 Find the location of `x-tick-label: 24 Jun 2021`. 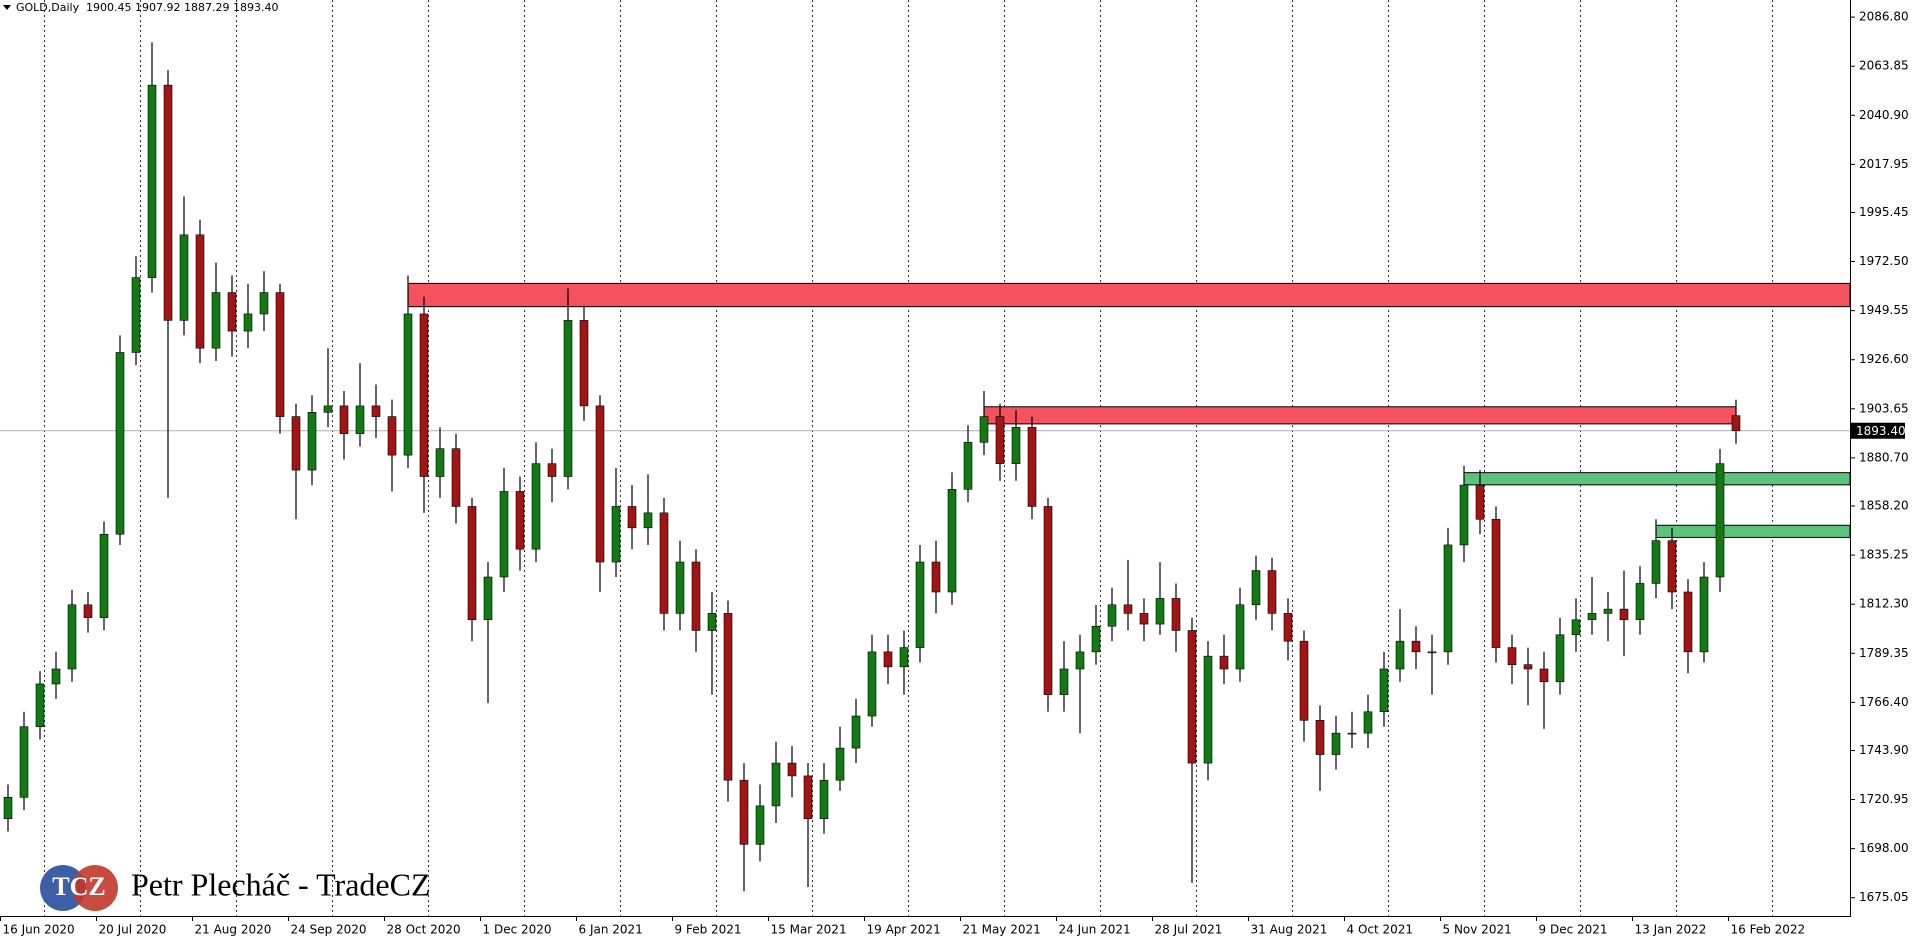

x-tick-label: 24 Jun 2021 is located at coordinates (1095, 930).